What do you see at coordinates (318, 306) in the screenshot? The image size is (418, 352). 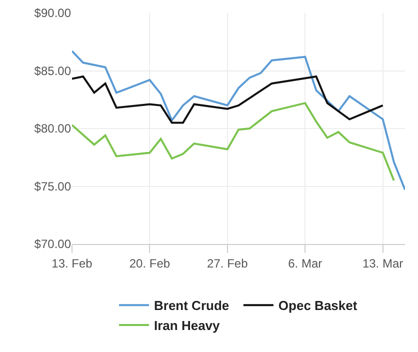 I see `legend-label: Opec Basket` at bounding box center [318, 306].